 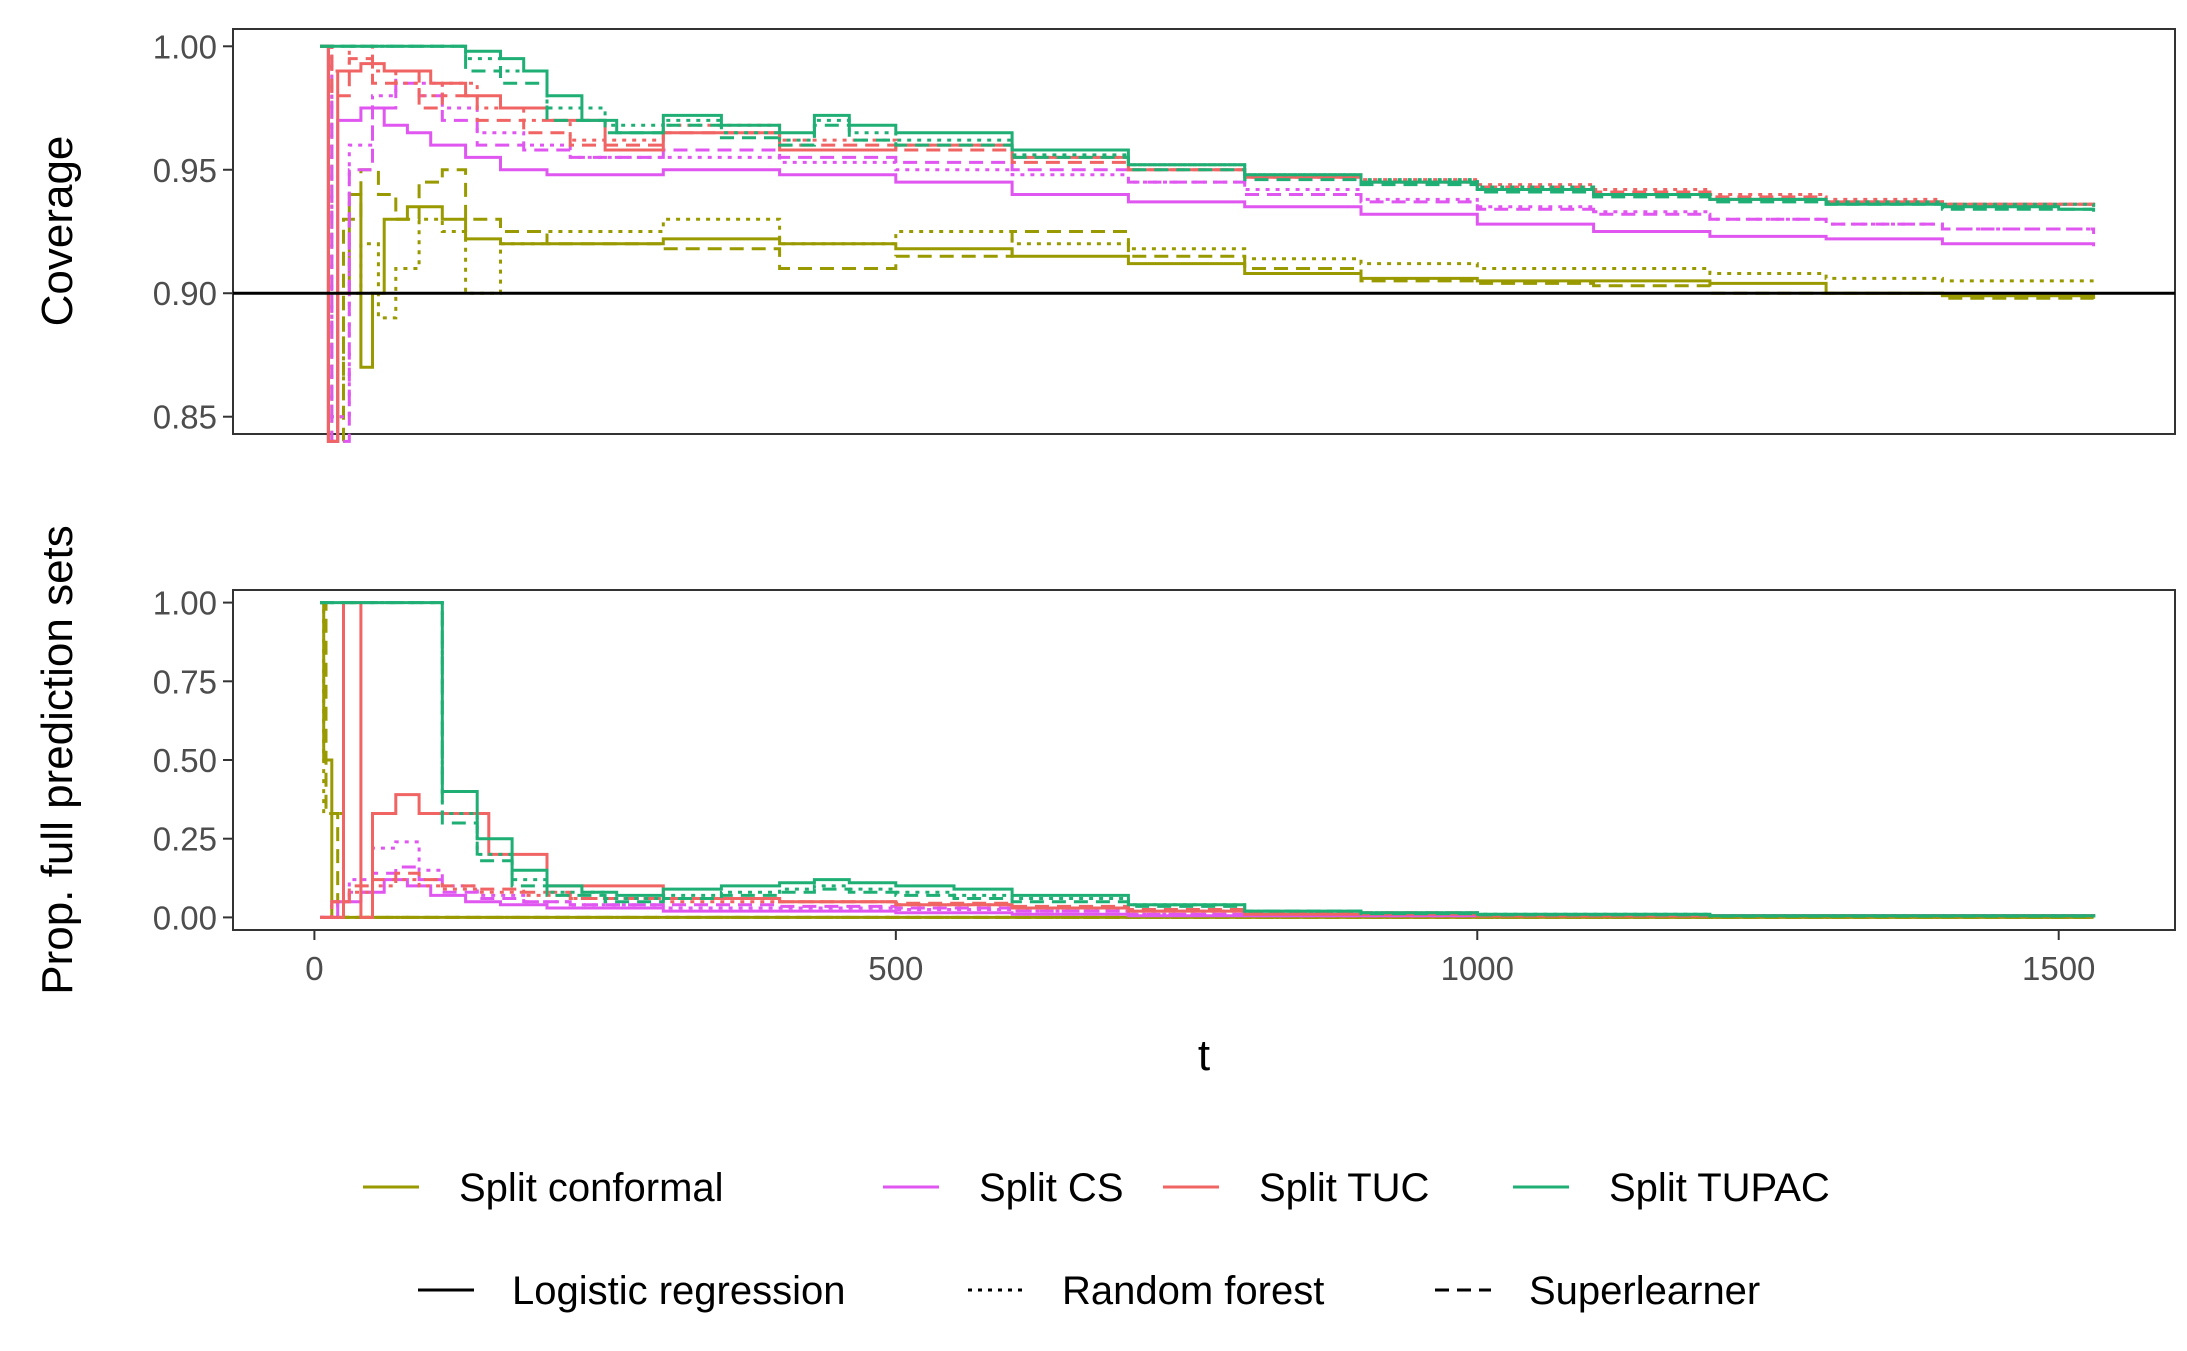 What do you see at coordinates (57, 760) in the screenshot?
I see `prop-full-y-axis-title: Prop. full prediction sets` at bounding box center [57, 760].